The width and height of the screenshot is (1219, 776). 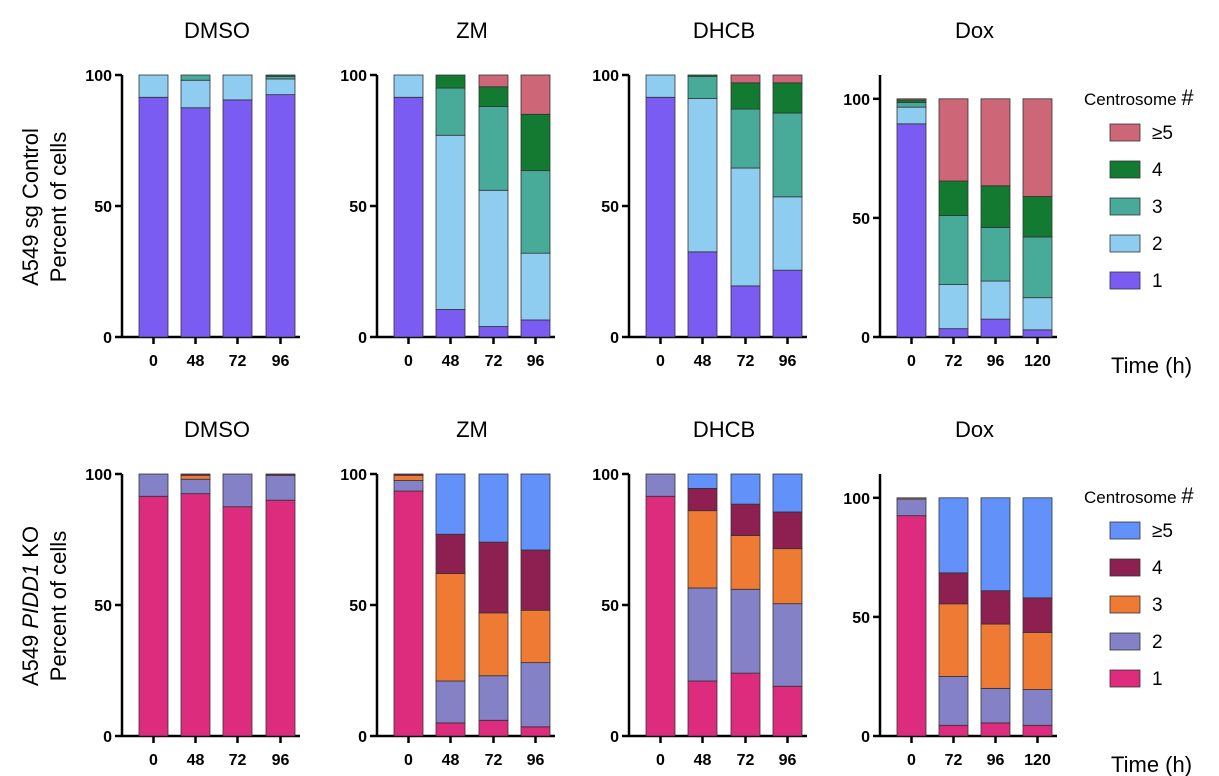 What do you see at coordinates (1157, 679) in the screenshot?
I see `legend-label: 1` at bounding box center [1157, 679].